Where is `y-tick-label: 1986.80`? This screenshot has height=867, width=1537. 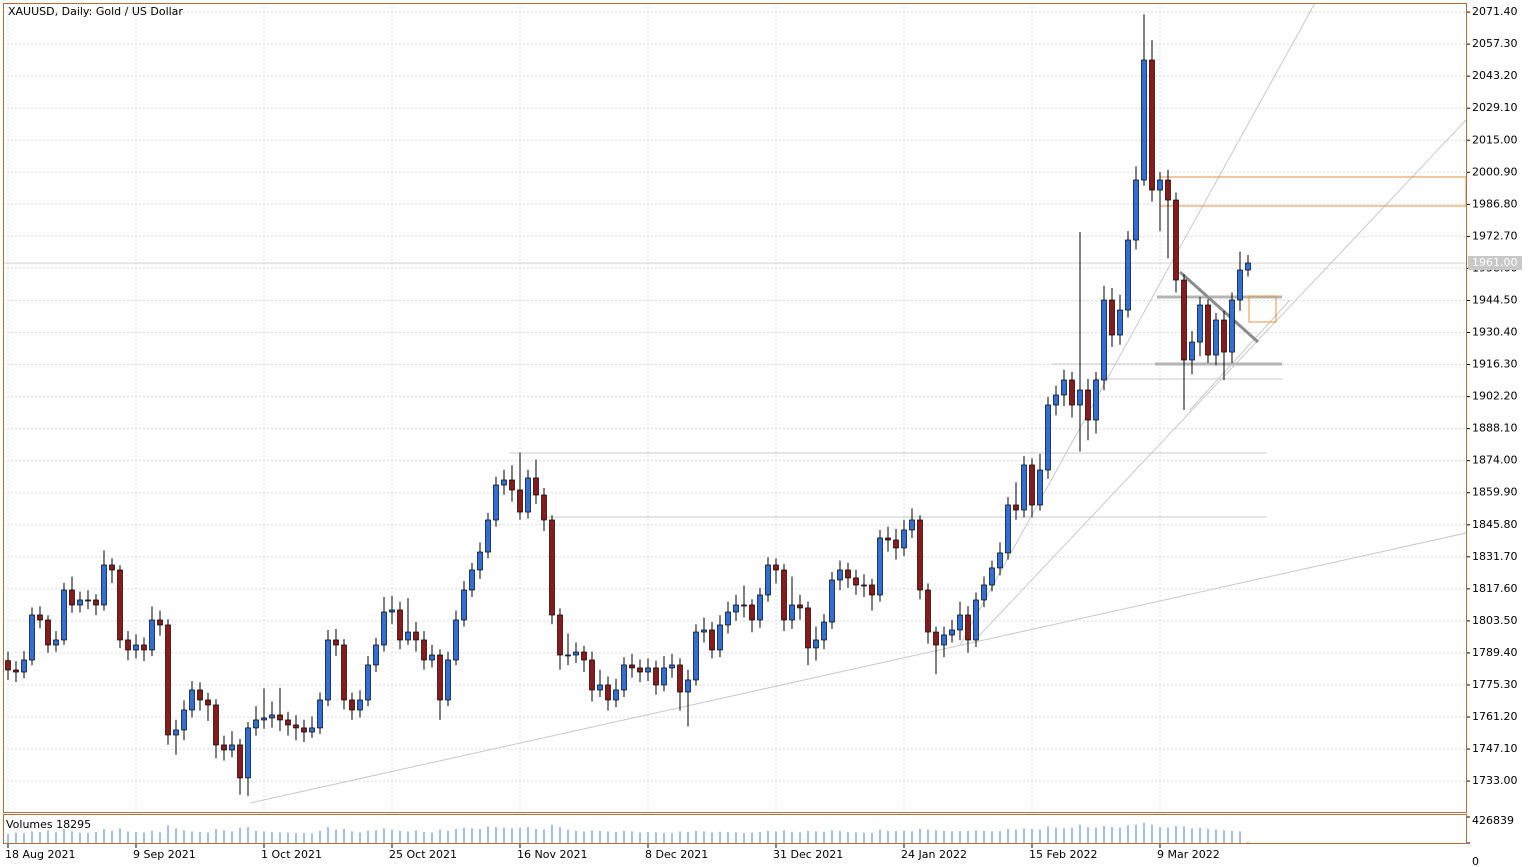 y-tick-label: 1986.80 is located at coordinates (1495, 203).